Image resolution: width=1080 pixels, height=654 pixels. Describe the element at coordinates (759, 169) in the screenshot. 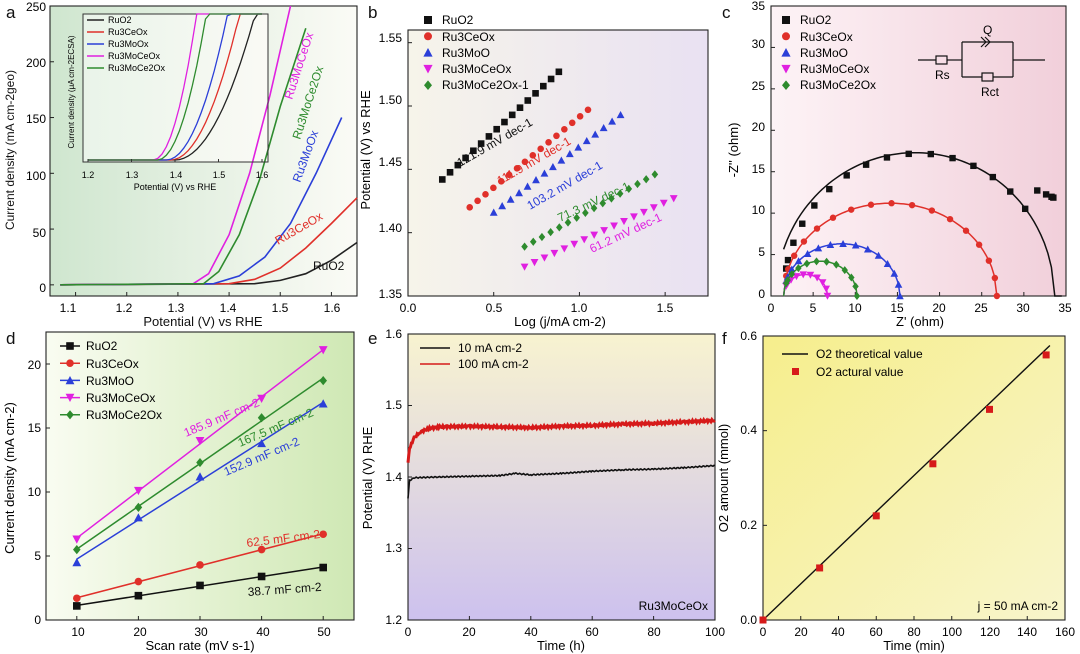

I see `panel-c-ytick-3: 15` at that location.